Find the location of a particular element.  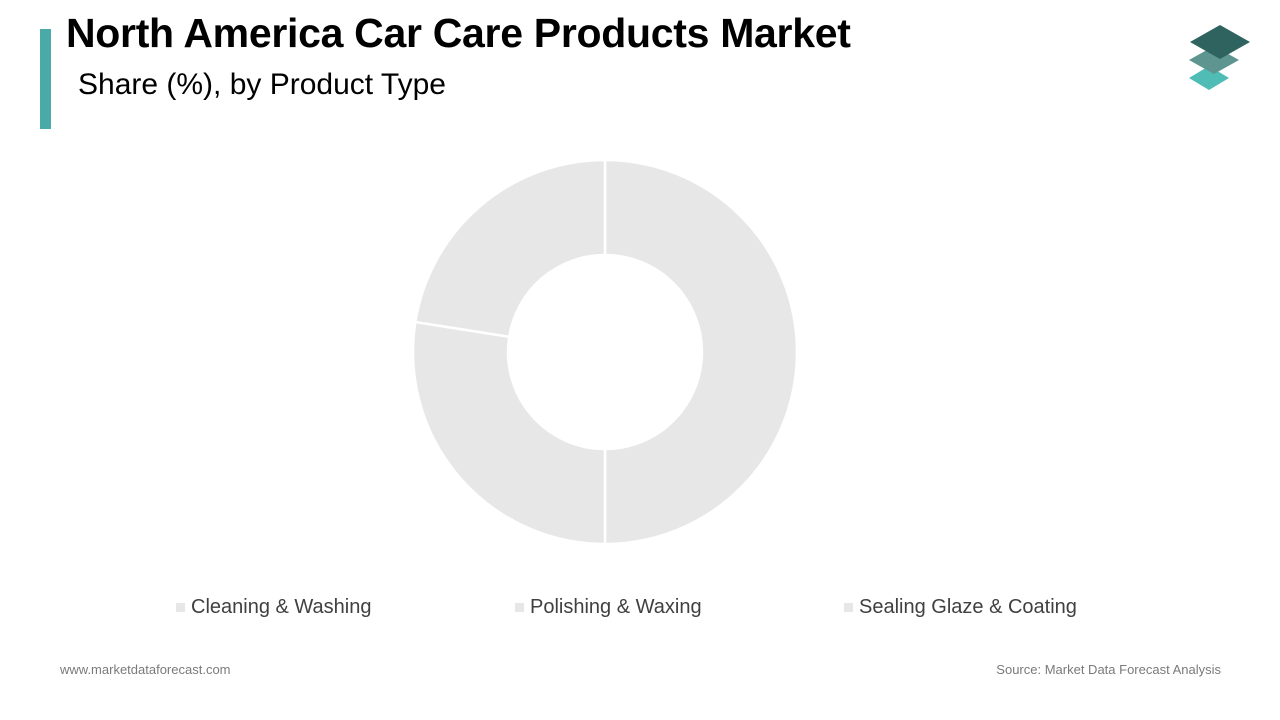

legend-label: Cleaning & Washing is located at coordinates (281, 607).